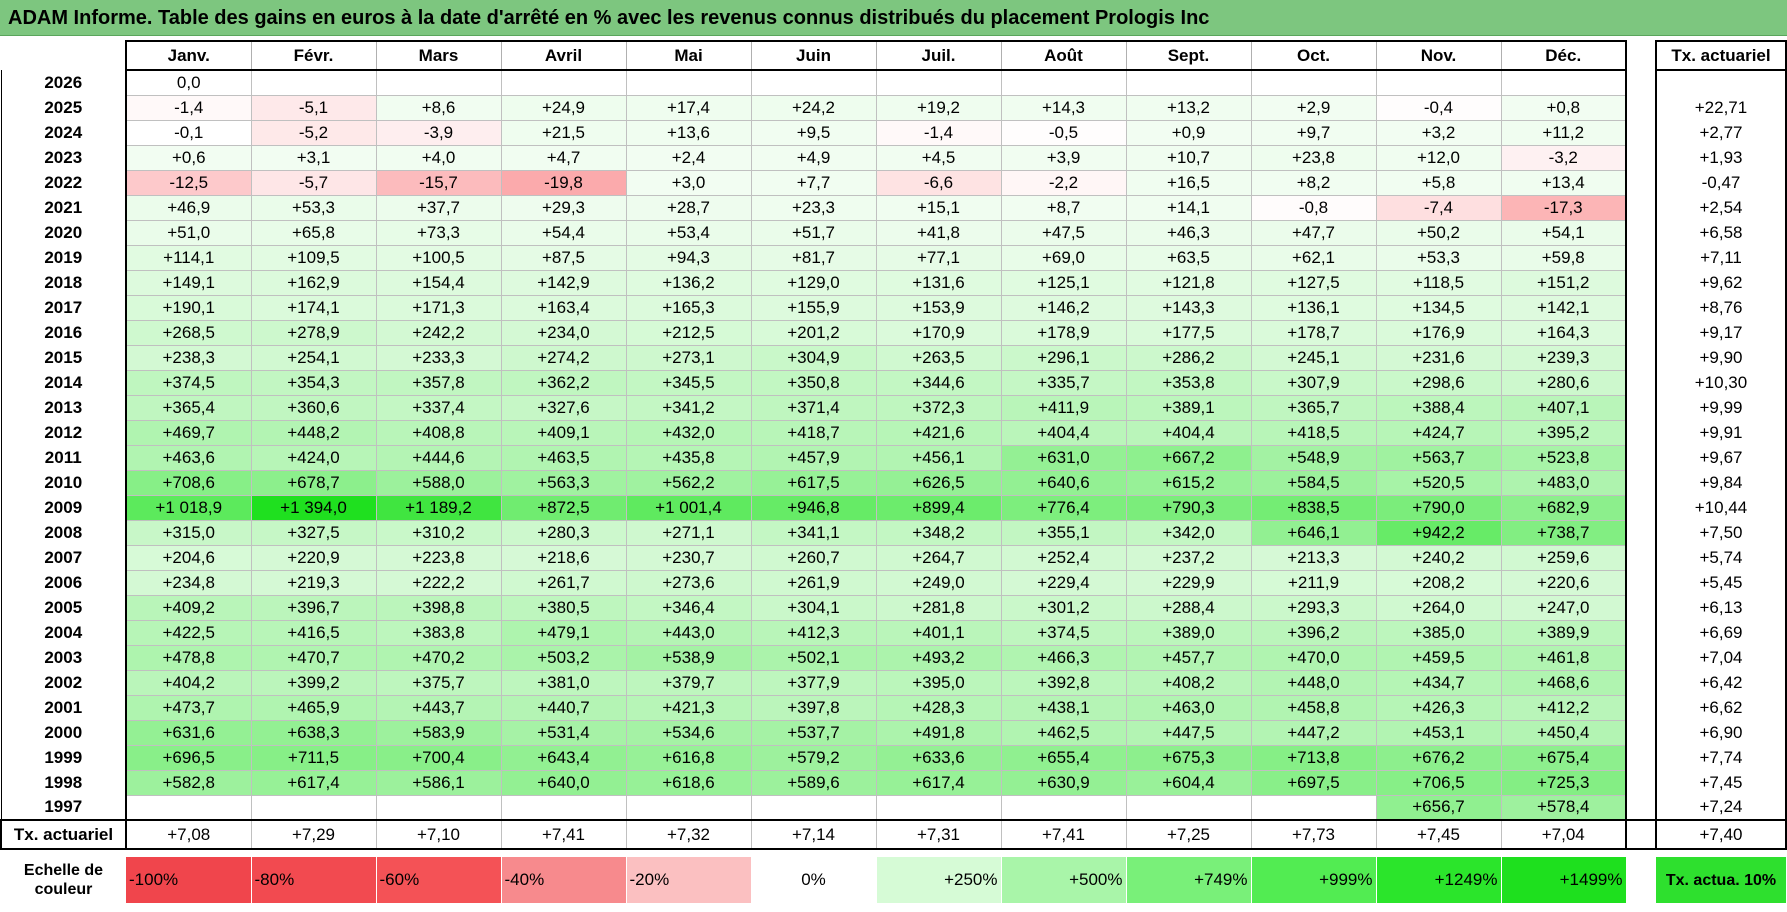 Image resolution: width=1787 pixels, height=912 pixels. Describe the element at coordinates (813, 457) in the screenshot. I see `value-cell: +457,9` at that location.